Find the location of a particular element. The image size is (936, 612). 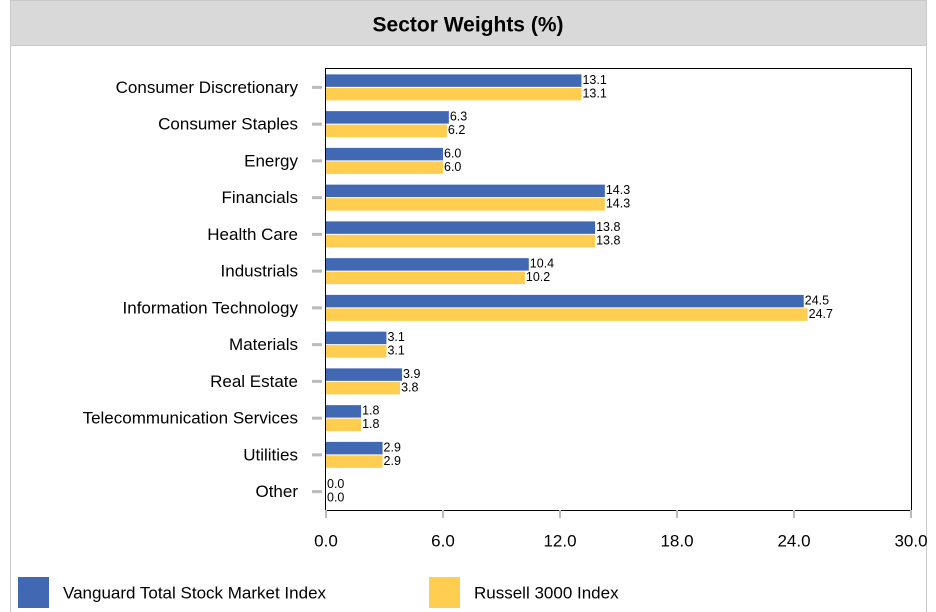

value-label: 3.8 is located at coordinates (409, 387).